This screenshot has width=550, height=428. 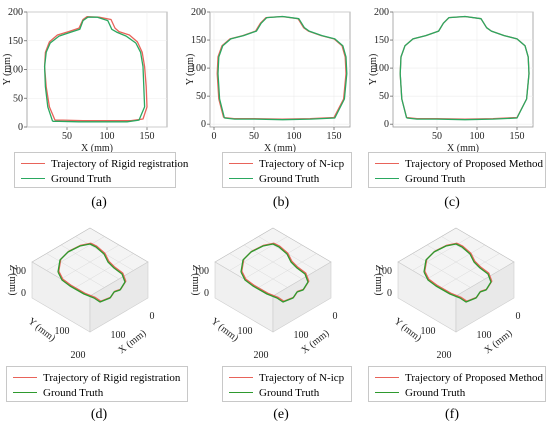 What do you see at coordinates (25, 377) in the screenshot?
I see `legend-d-trajectory-swatch` at bounding box center [25, 377].